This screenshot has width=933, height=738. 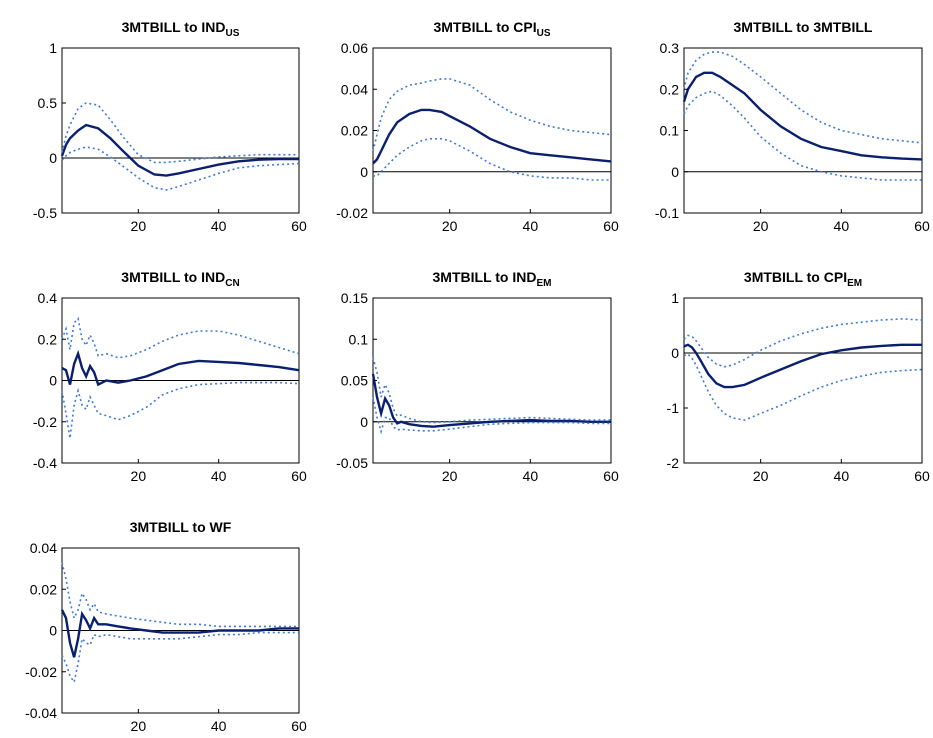 What do you see at coordinates (354, 48) in the screenshot?
I see `y-tick-label: 0.06` at bounding box center [354, 48].